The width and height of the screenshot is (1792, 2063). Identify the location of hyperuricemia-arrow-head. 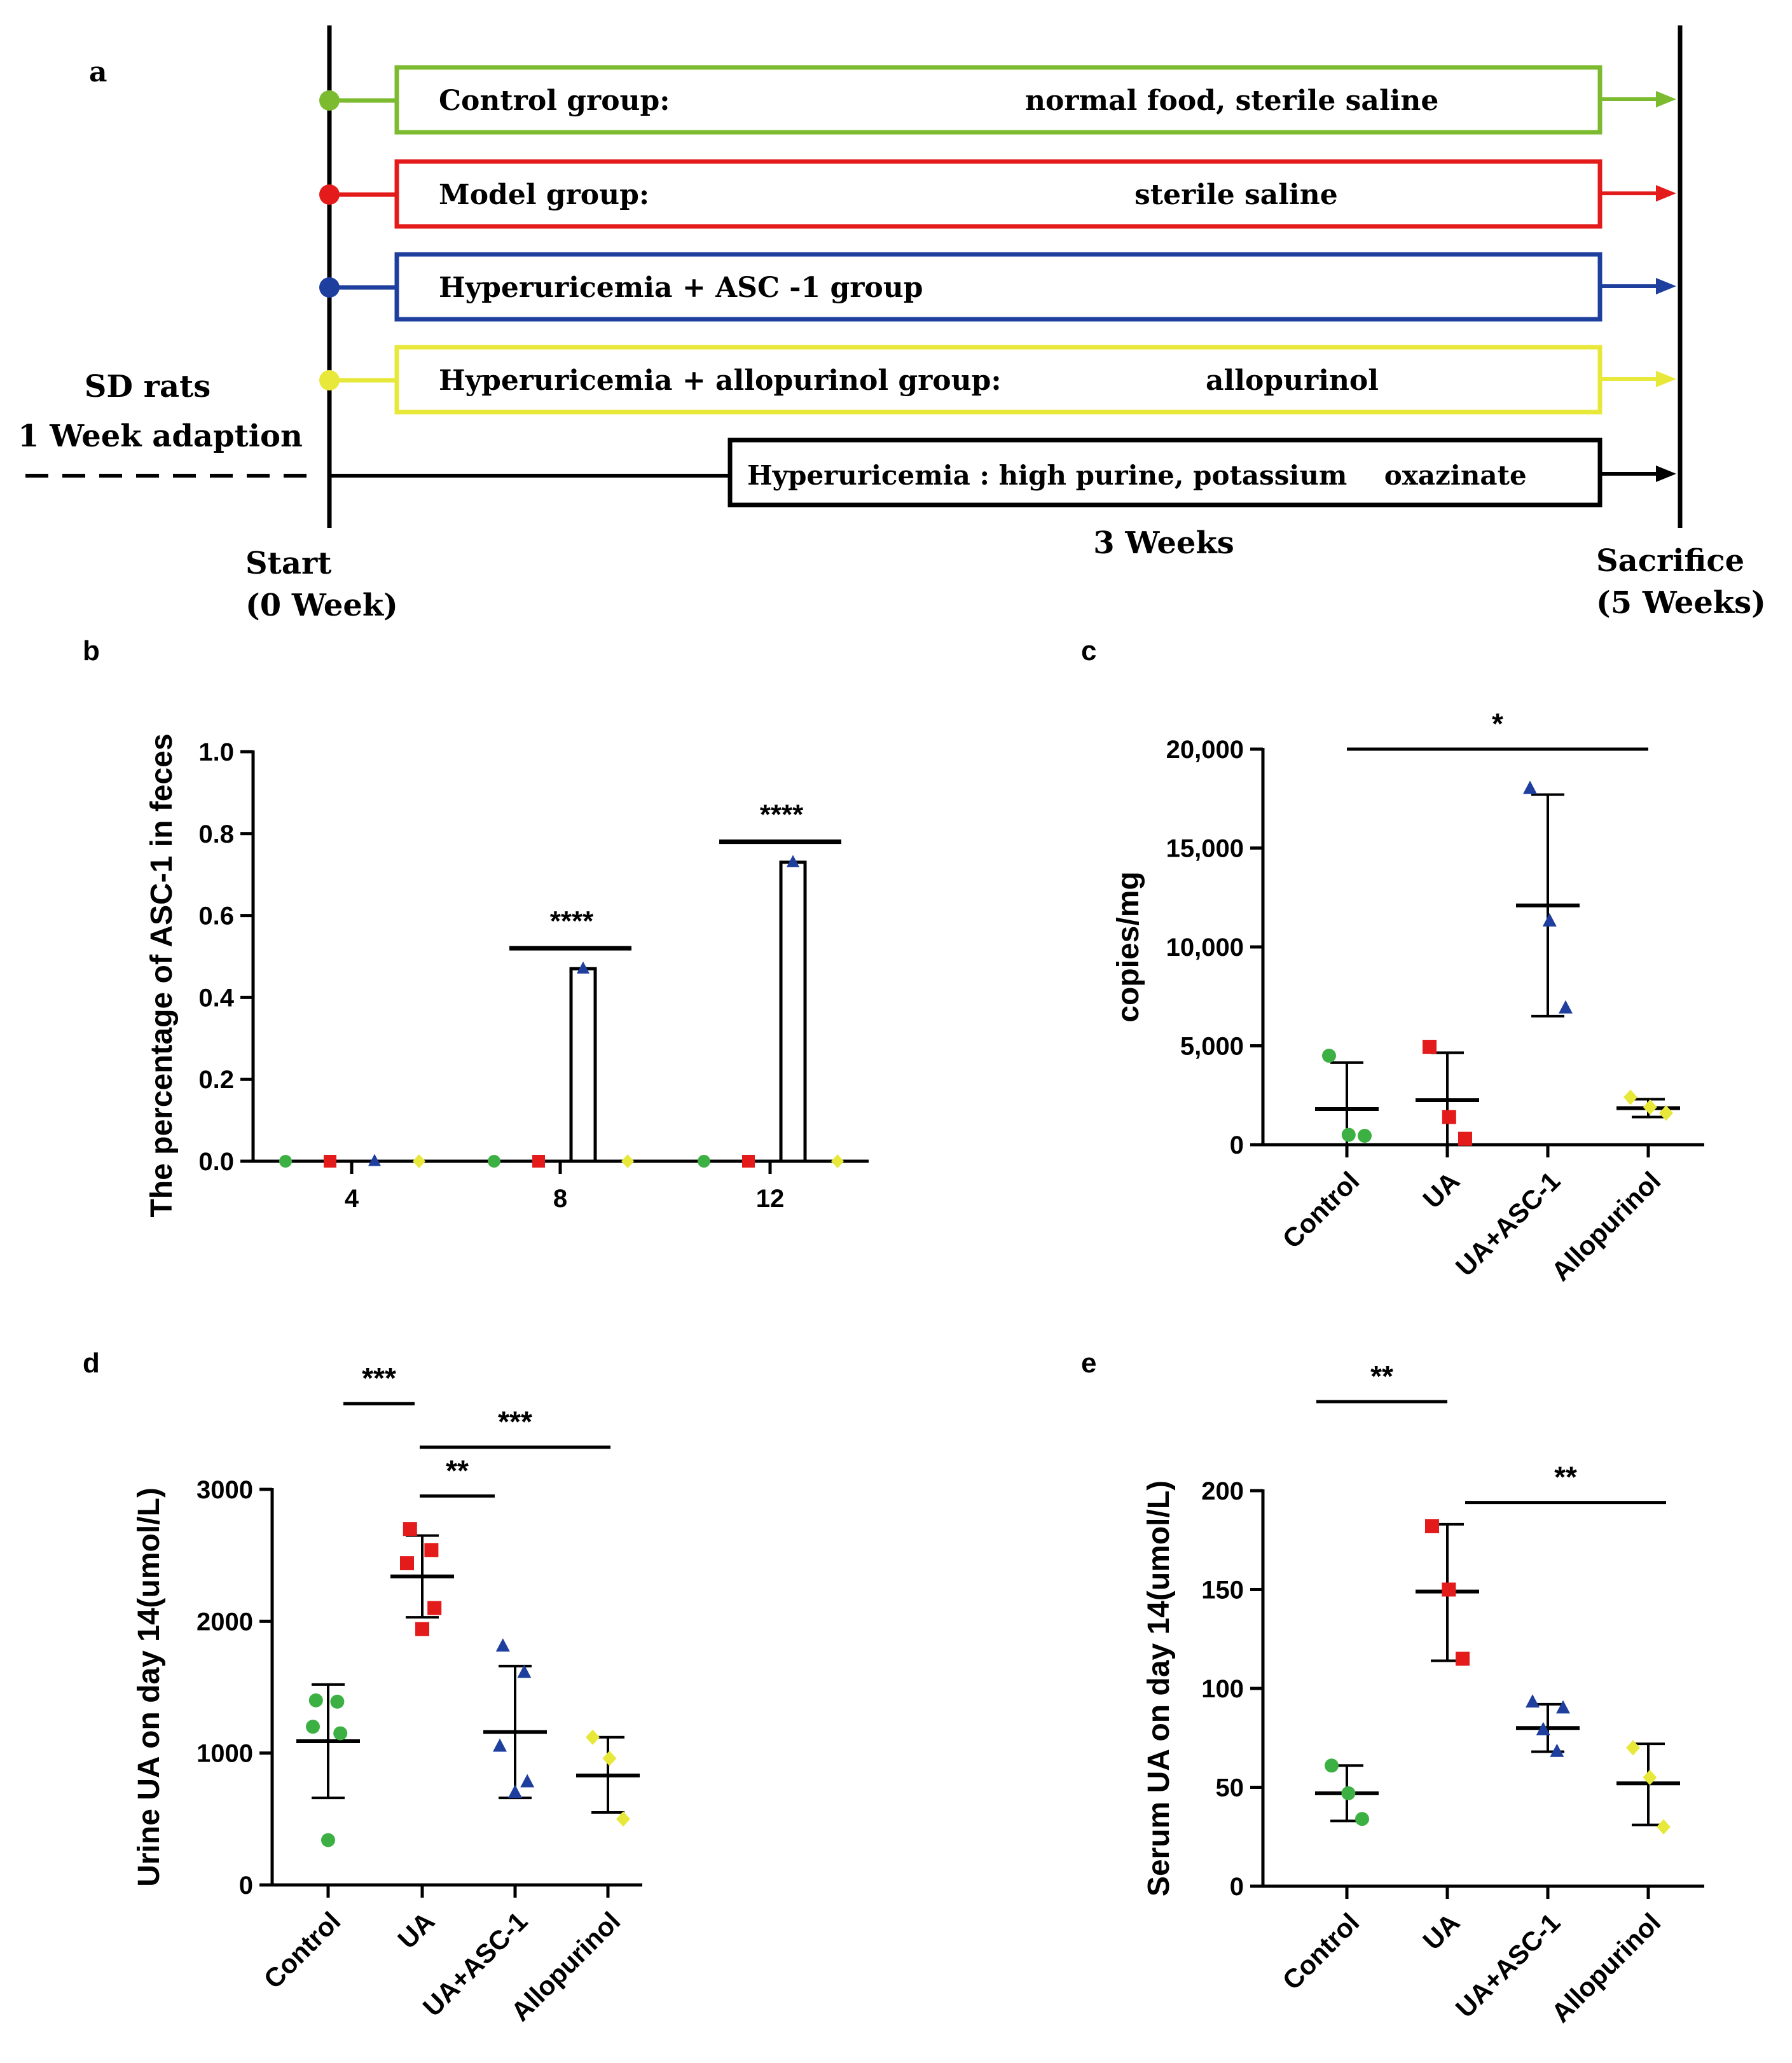
(1666, 474).